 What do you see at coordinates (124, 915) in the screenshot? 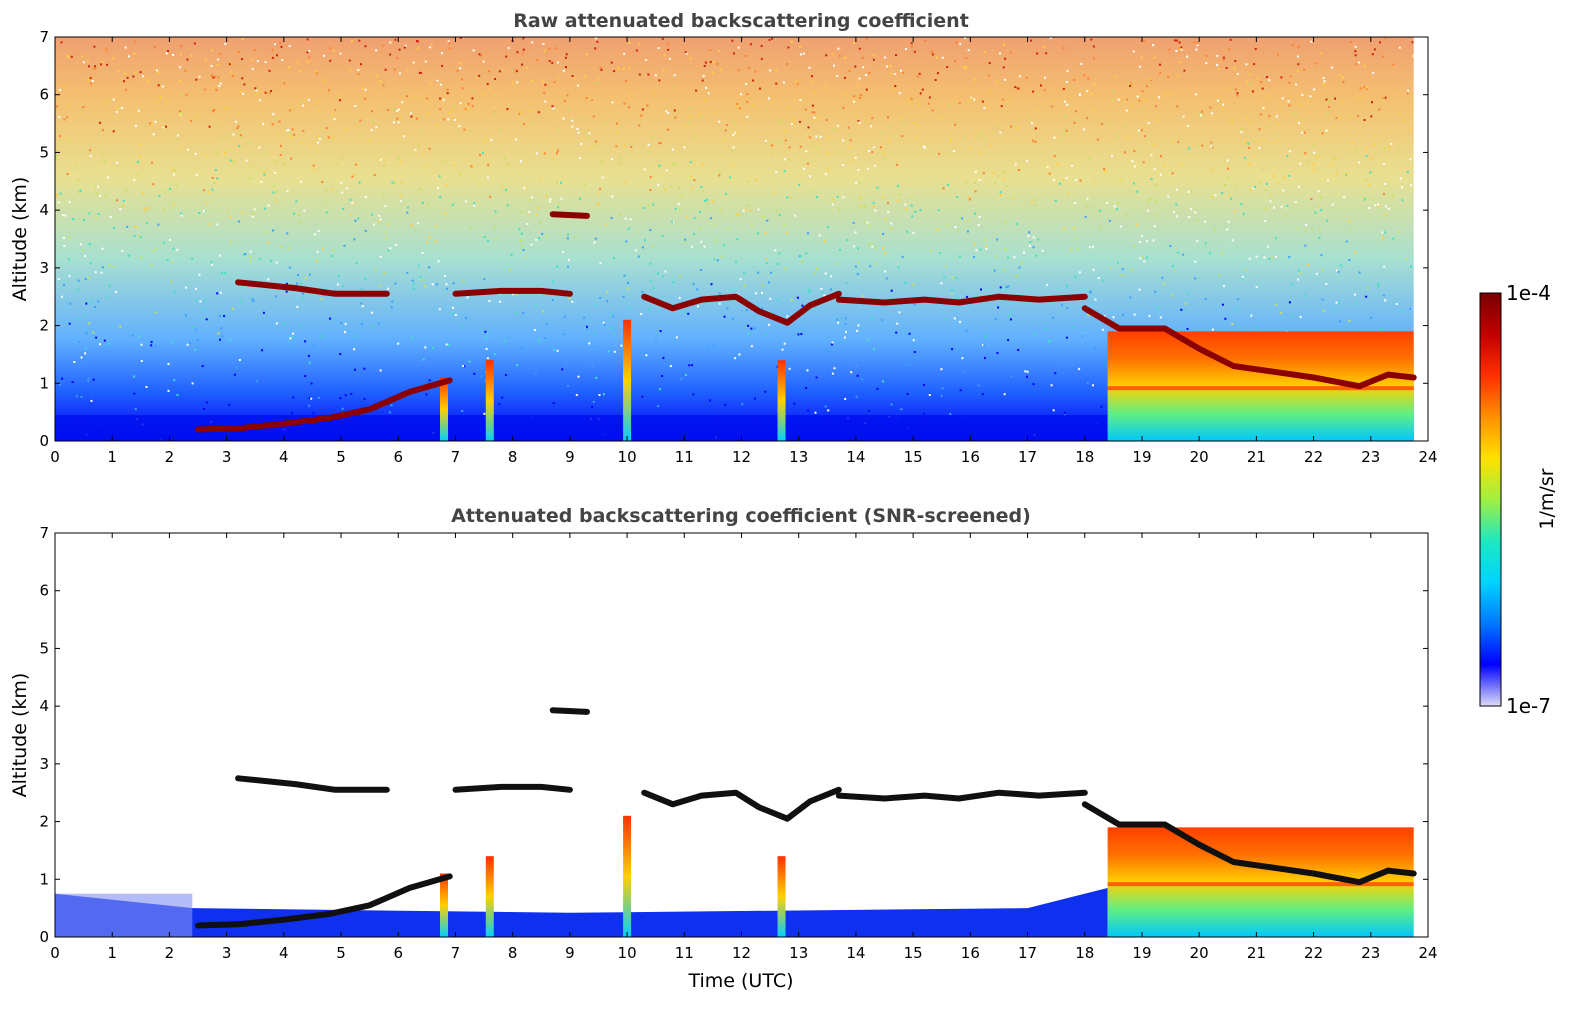
I see `faint-layer` at bounding box center [124, 915].